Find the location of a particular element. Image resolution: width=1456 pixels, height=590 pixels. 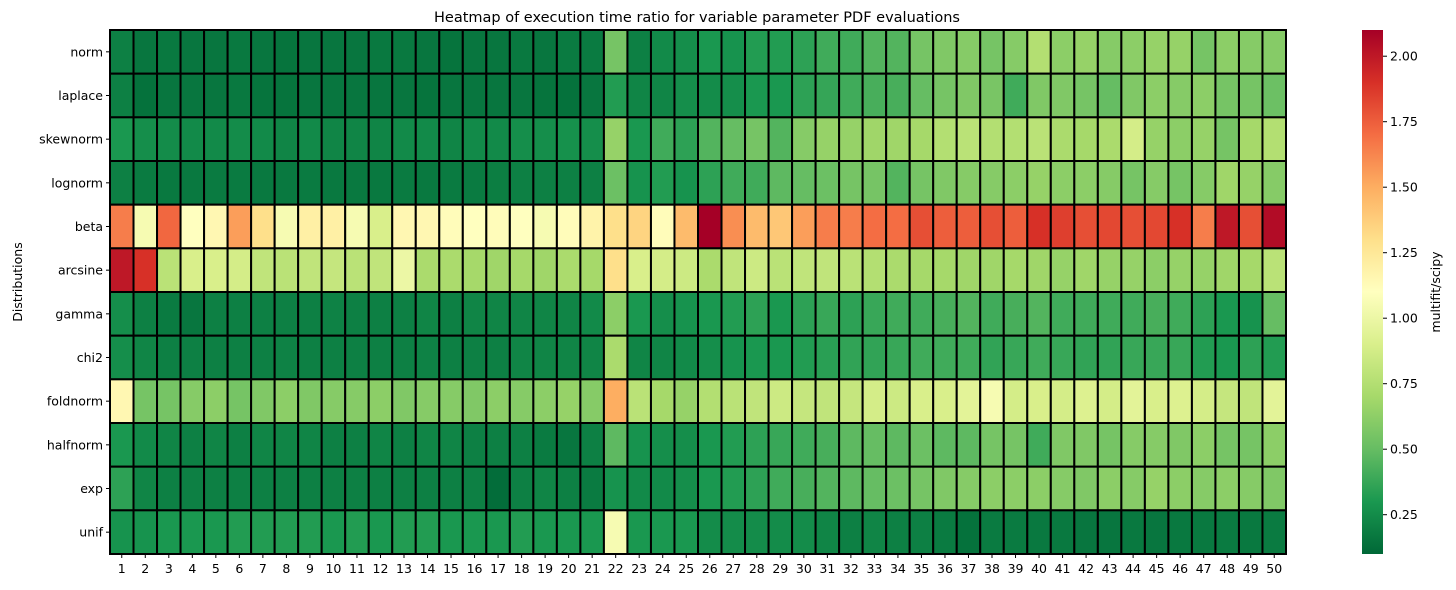

y-tick-label: lognorm is located at coordinates (77, 182).